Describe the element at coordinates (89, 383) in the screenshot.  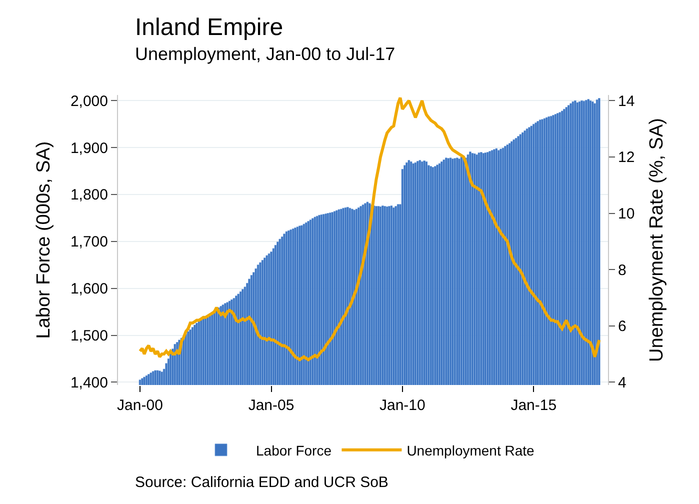
I see `y-tick-label: 1,400` at that location.